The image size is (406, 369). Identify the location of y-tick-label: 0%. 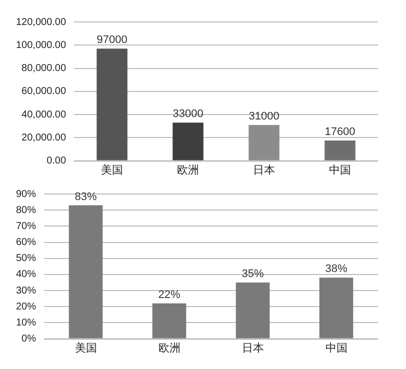
(29, 339).